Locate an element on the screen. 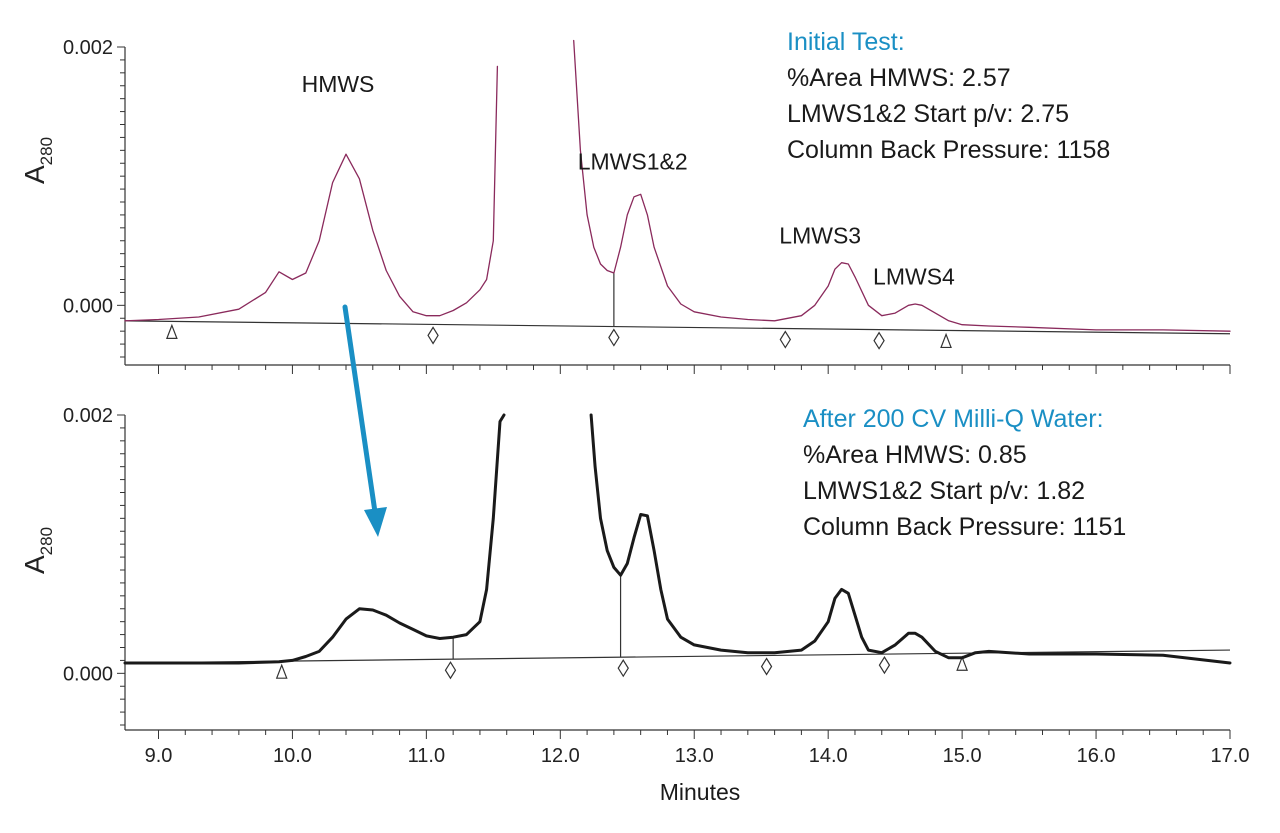  x-tick-label: 15.0 is located at coordinates (962, 756).